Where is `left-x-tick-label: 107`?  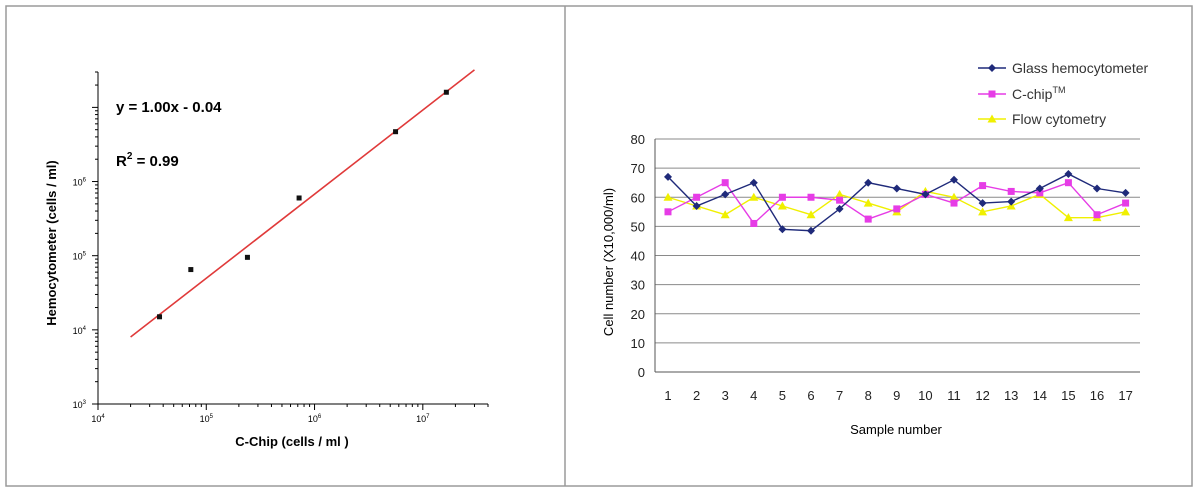 left-x-tick-label: 107 is located at coordinates (423, 419).